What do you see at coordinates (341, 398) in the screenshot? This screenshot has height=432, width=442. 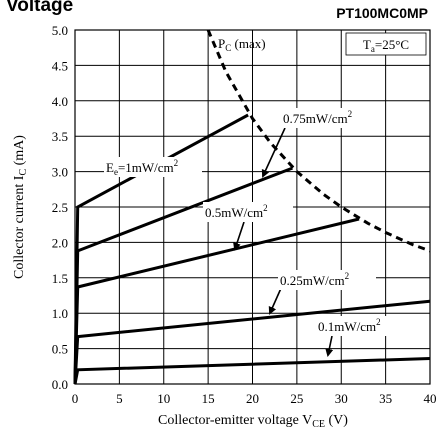 I see `x-tick-label: 30` at bounding box center [341, 398].